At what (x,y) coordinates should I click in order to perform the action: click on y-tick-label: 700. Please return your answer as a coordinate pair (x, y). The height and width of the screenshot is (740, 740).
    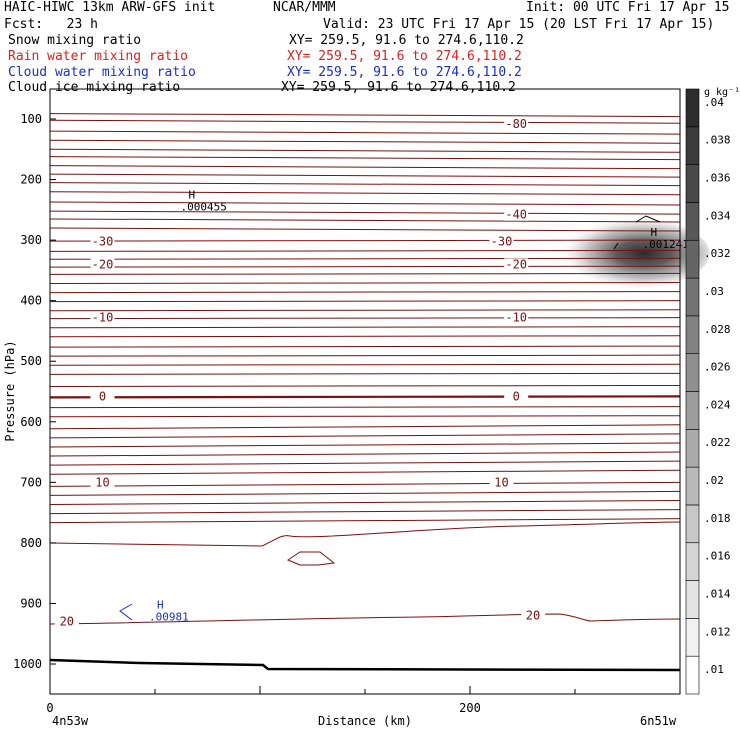
    Looking at the image, I should click on (31, 482).